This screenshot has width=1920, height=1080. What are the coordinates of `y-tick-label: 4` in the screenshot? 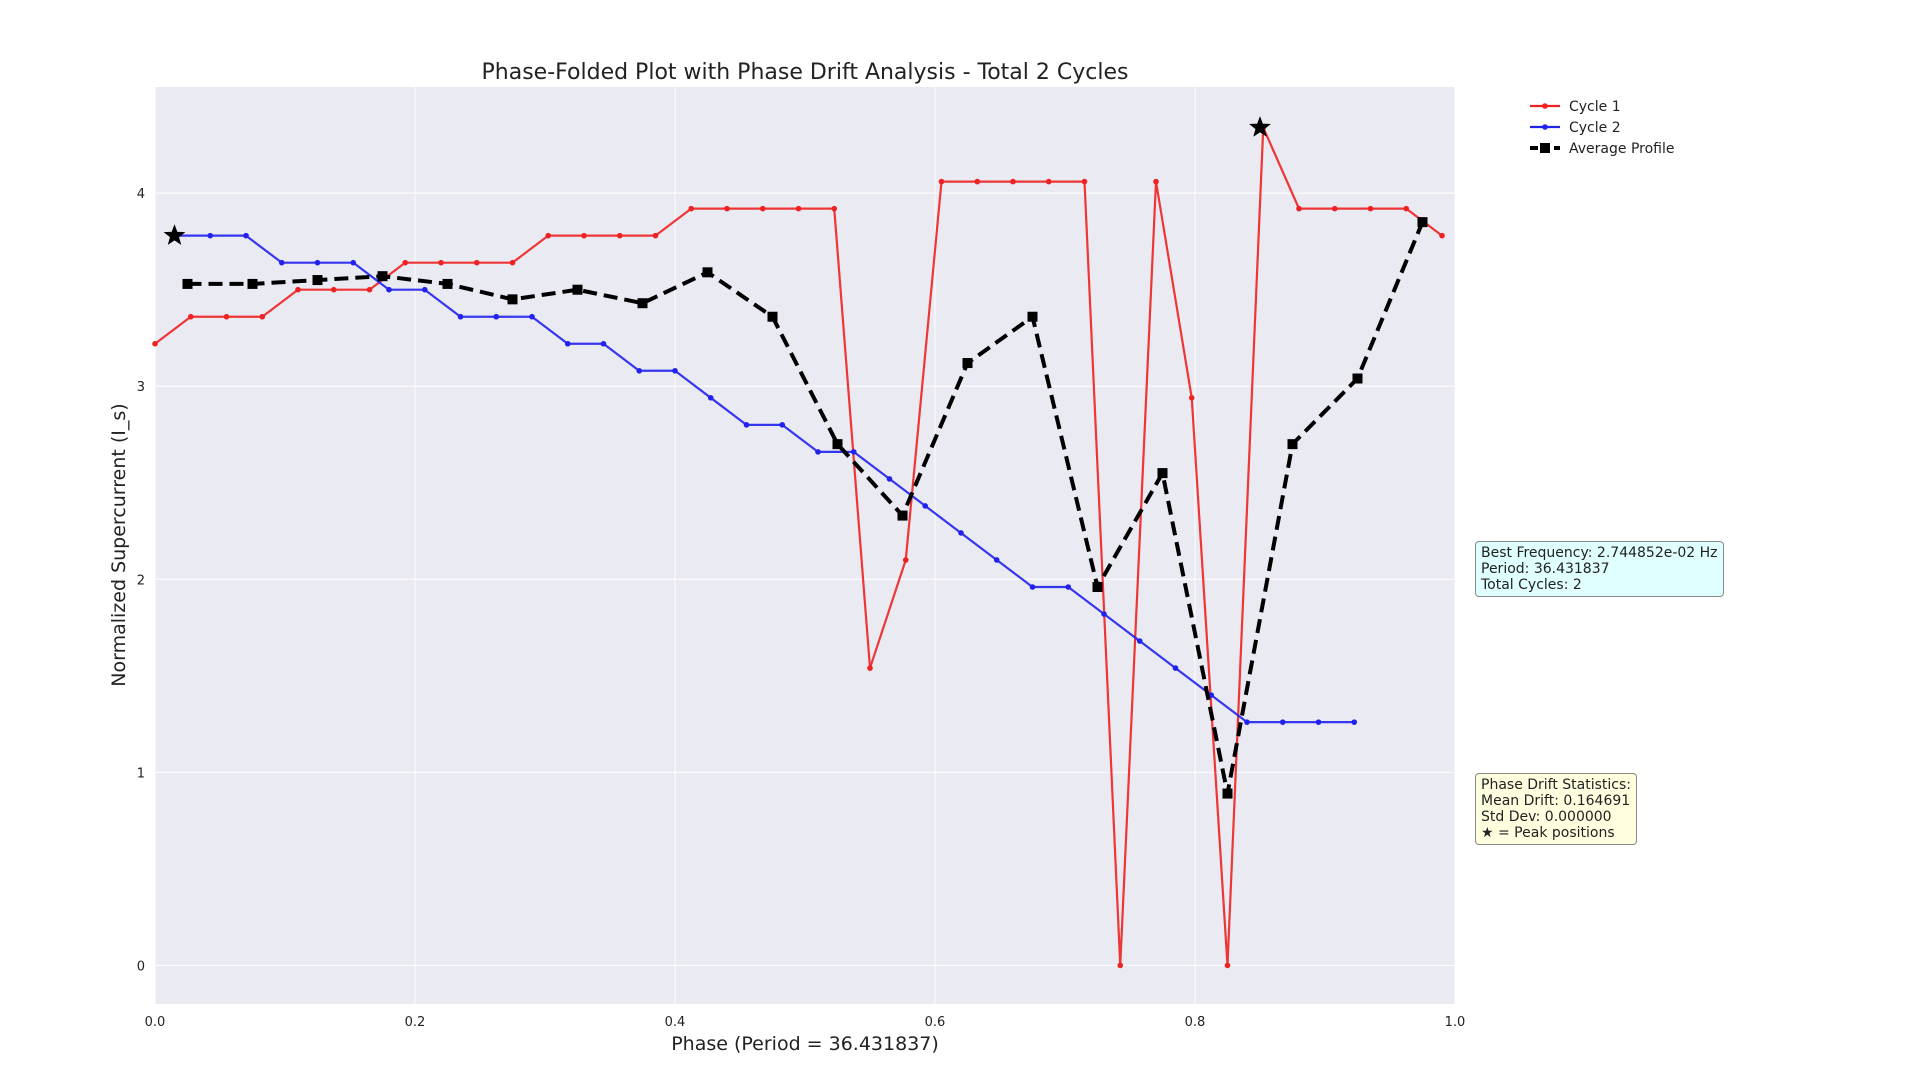 It's located at (141, 194).